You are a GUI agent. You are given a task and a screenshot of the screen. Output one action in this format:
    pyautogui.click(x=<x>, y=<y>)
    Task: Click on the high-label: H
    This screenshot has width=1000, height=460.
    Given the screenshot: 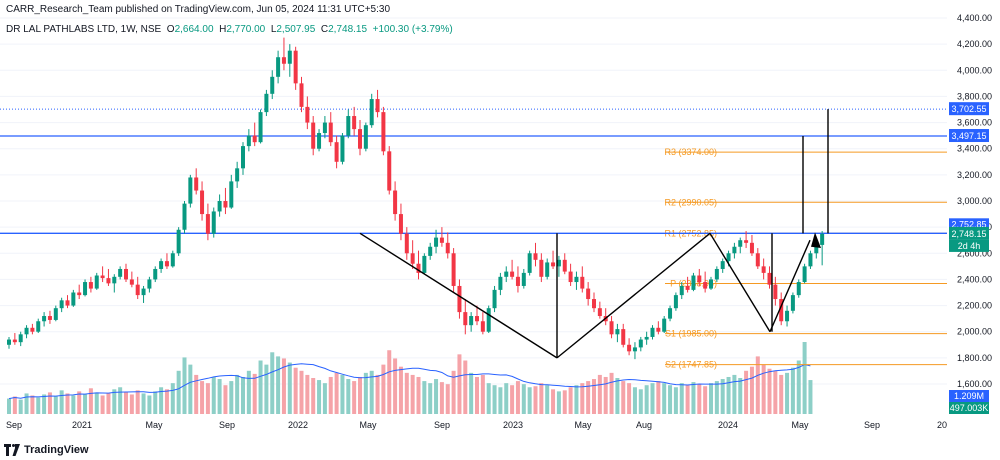 What is the action you would take?
    pyautogui.click(x=223, y=29)
    